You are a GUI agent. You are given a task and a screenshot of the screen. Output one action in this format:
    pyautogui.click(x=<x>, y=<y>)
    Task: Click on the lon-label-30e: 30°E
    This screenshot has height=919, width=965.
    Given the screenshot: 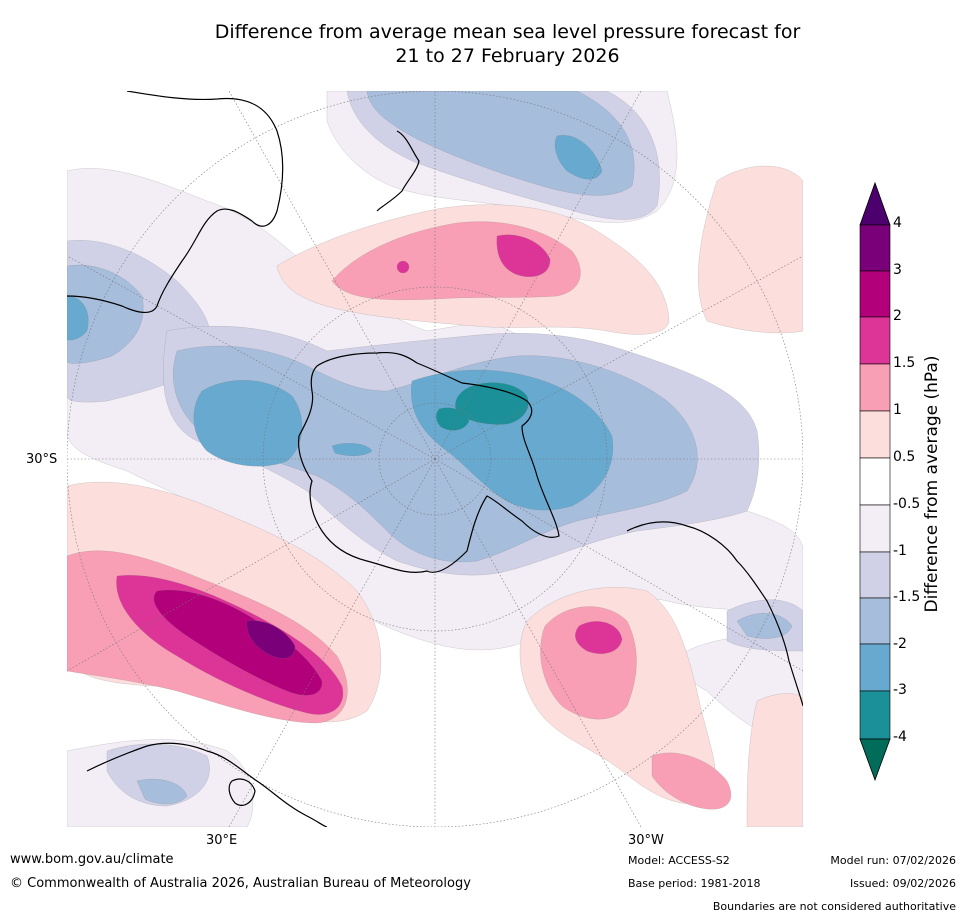 What is the action you would take?
    pyautogui.click(x=222, y=840)
    